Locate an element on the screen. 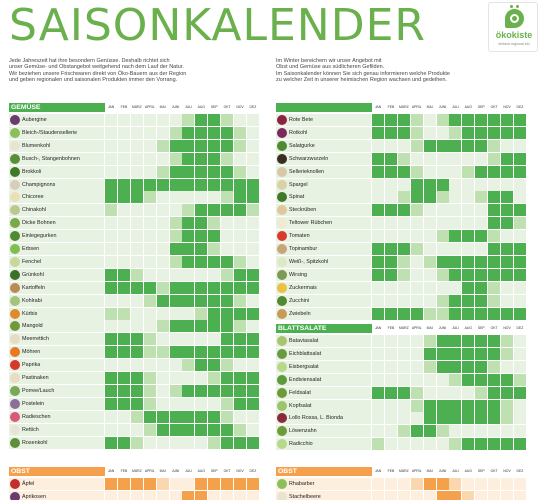 This screenshot has width=545, height=500. produce-name-cell: Champignons is located at coordinates (57, 184).